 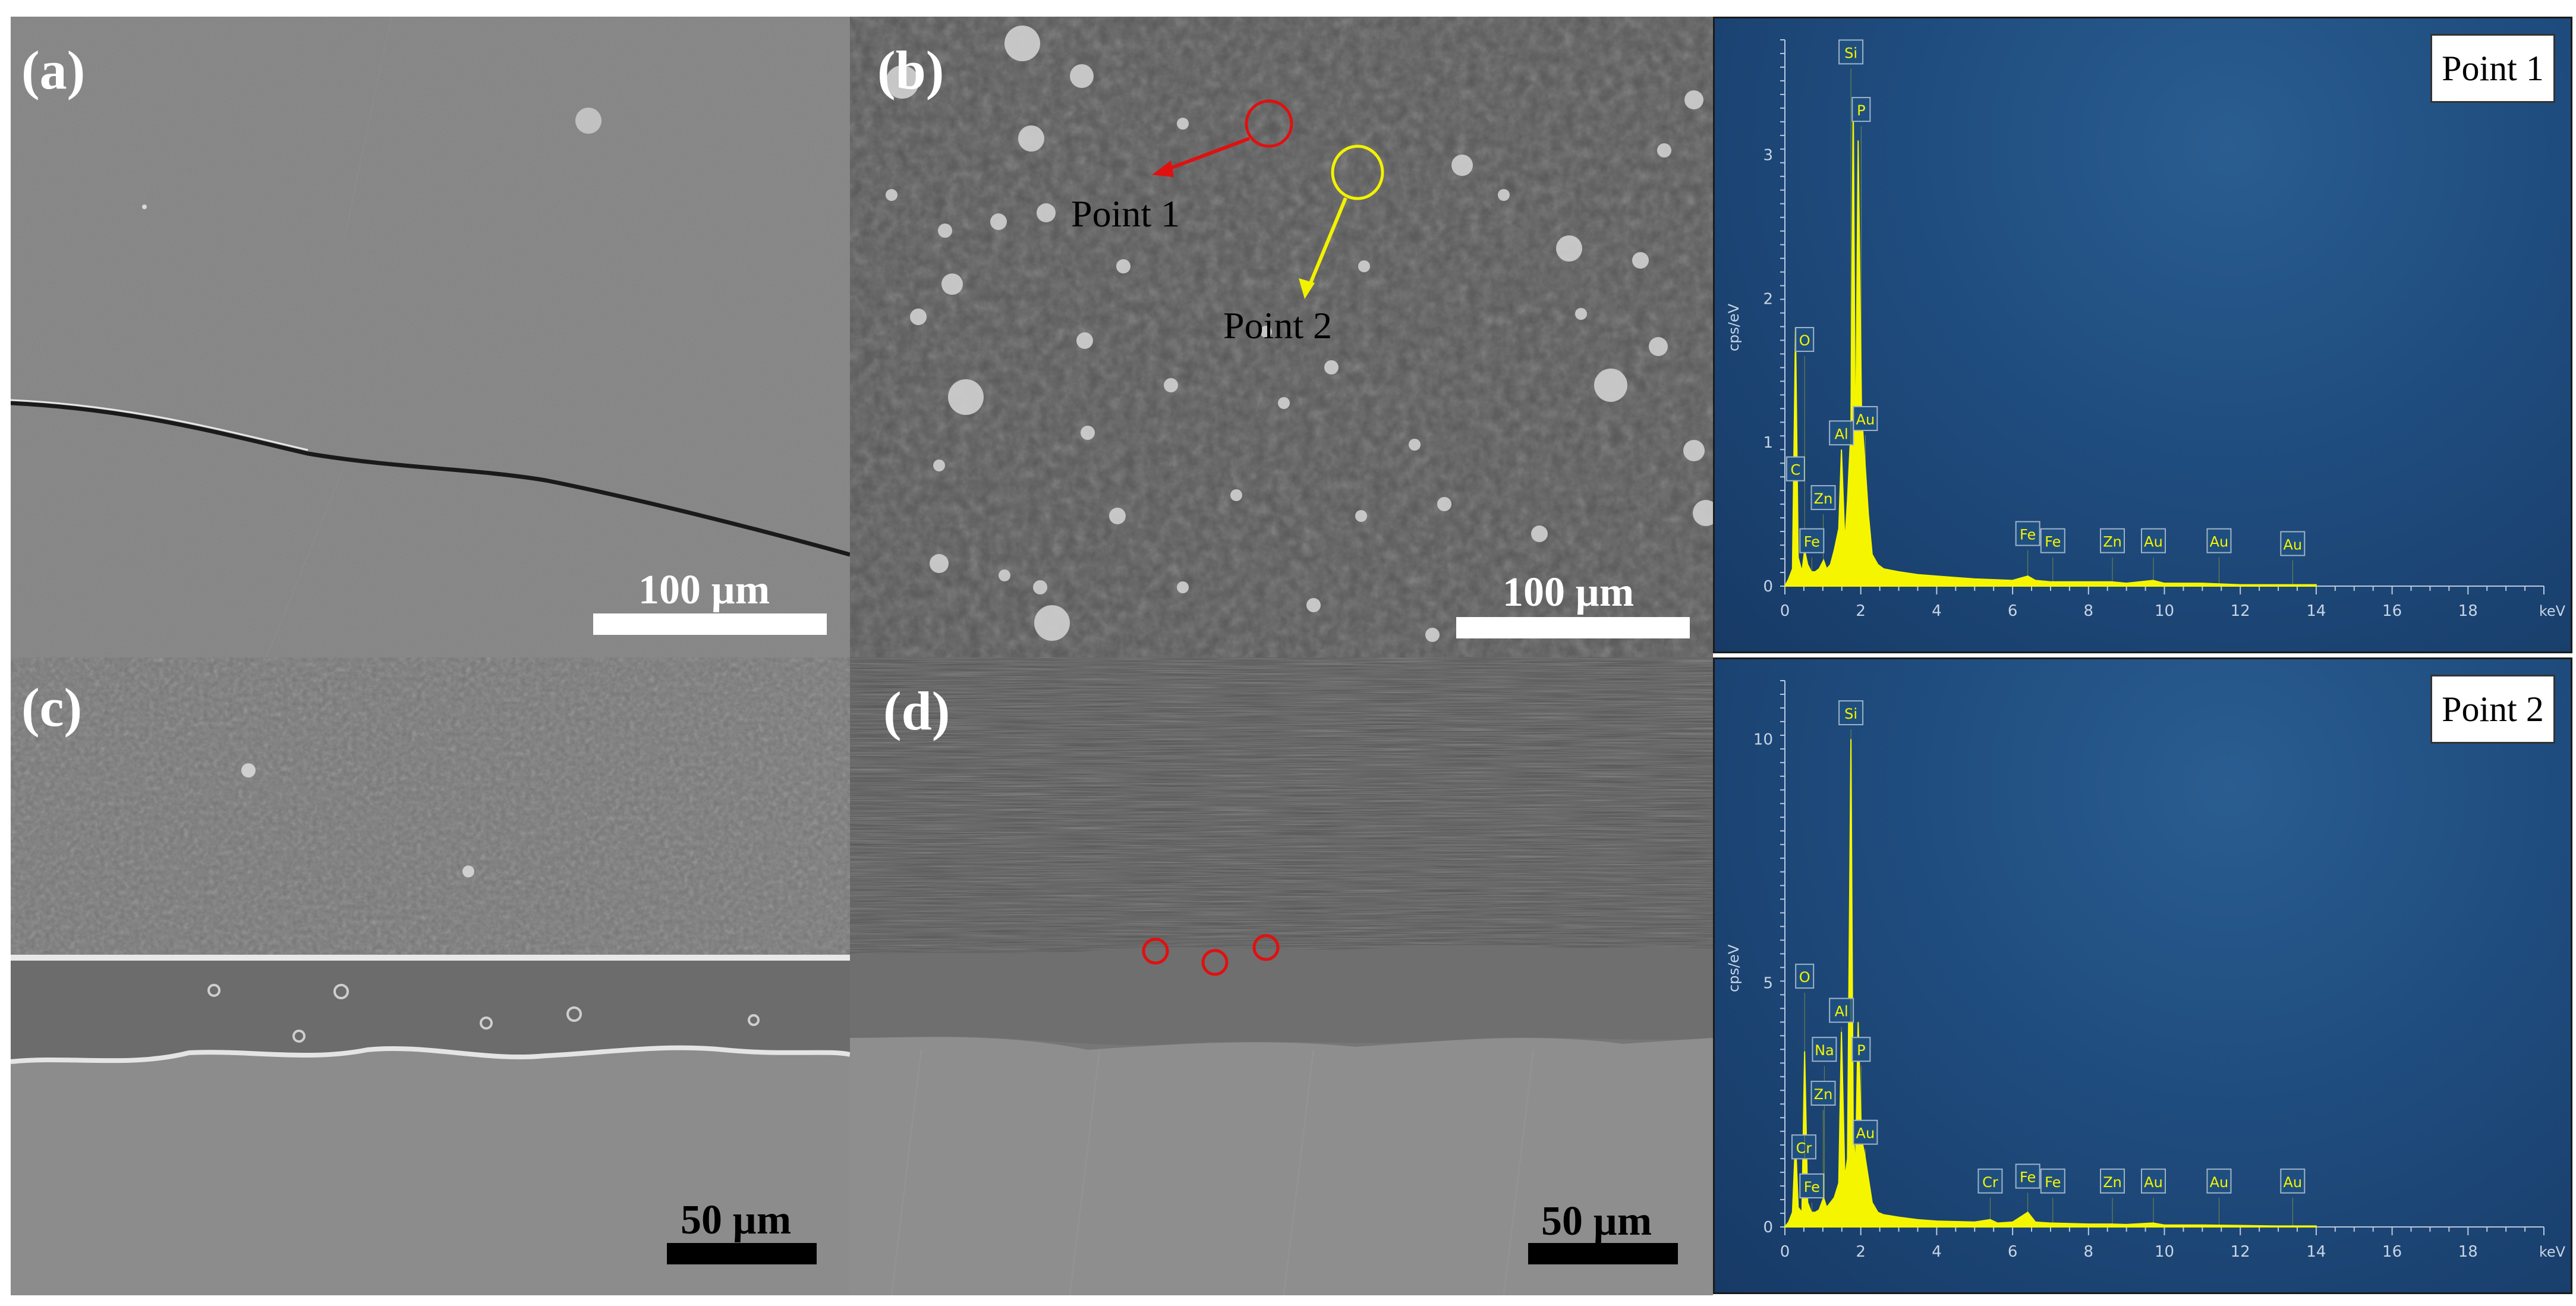 I want to click on point2-box: Point 2, so click(x=2492, y=709).